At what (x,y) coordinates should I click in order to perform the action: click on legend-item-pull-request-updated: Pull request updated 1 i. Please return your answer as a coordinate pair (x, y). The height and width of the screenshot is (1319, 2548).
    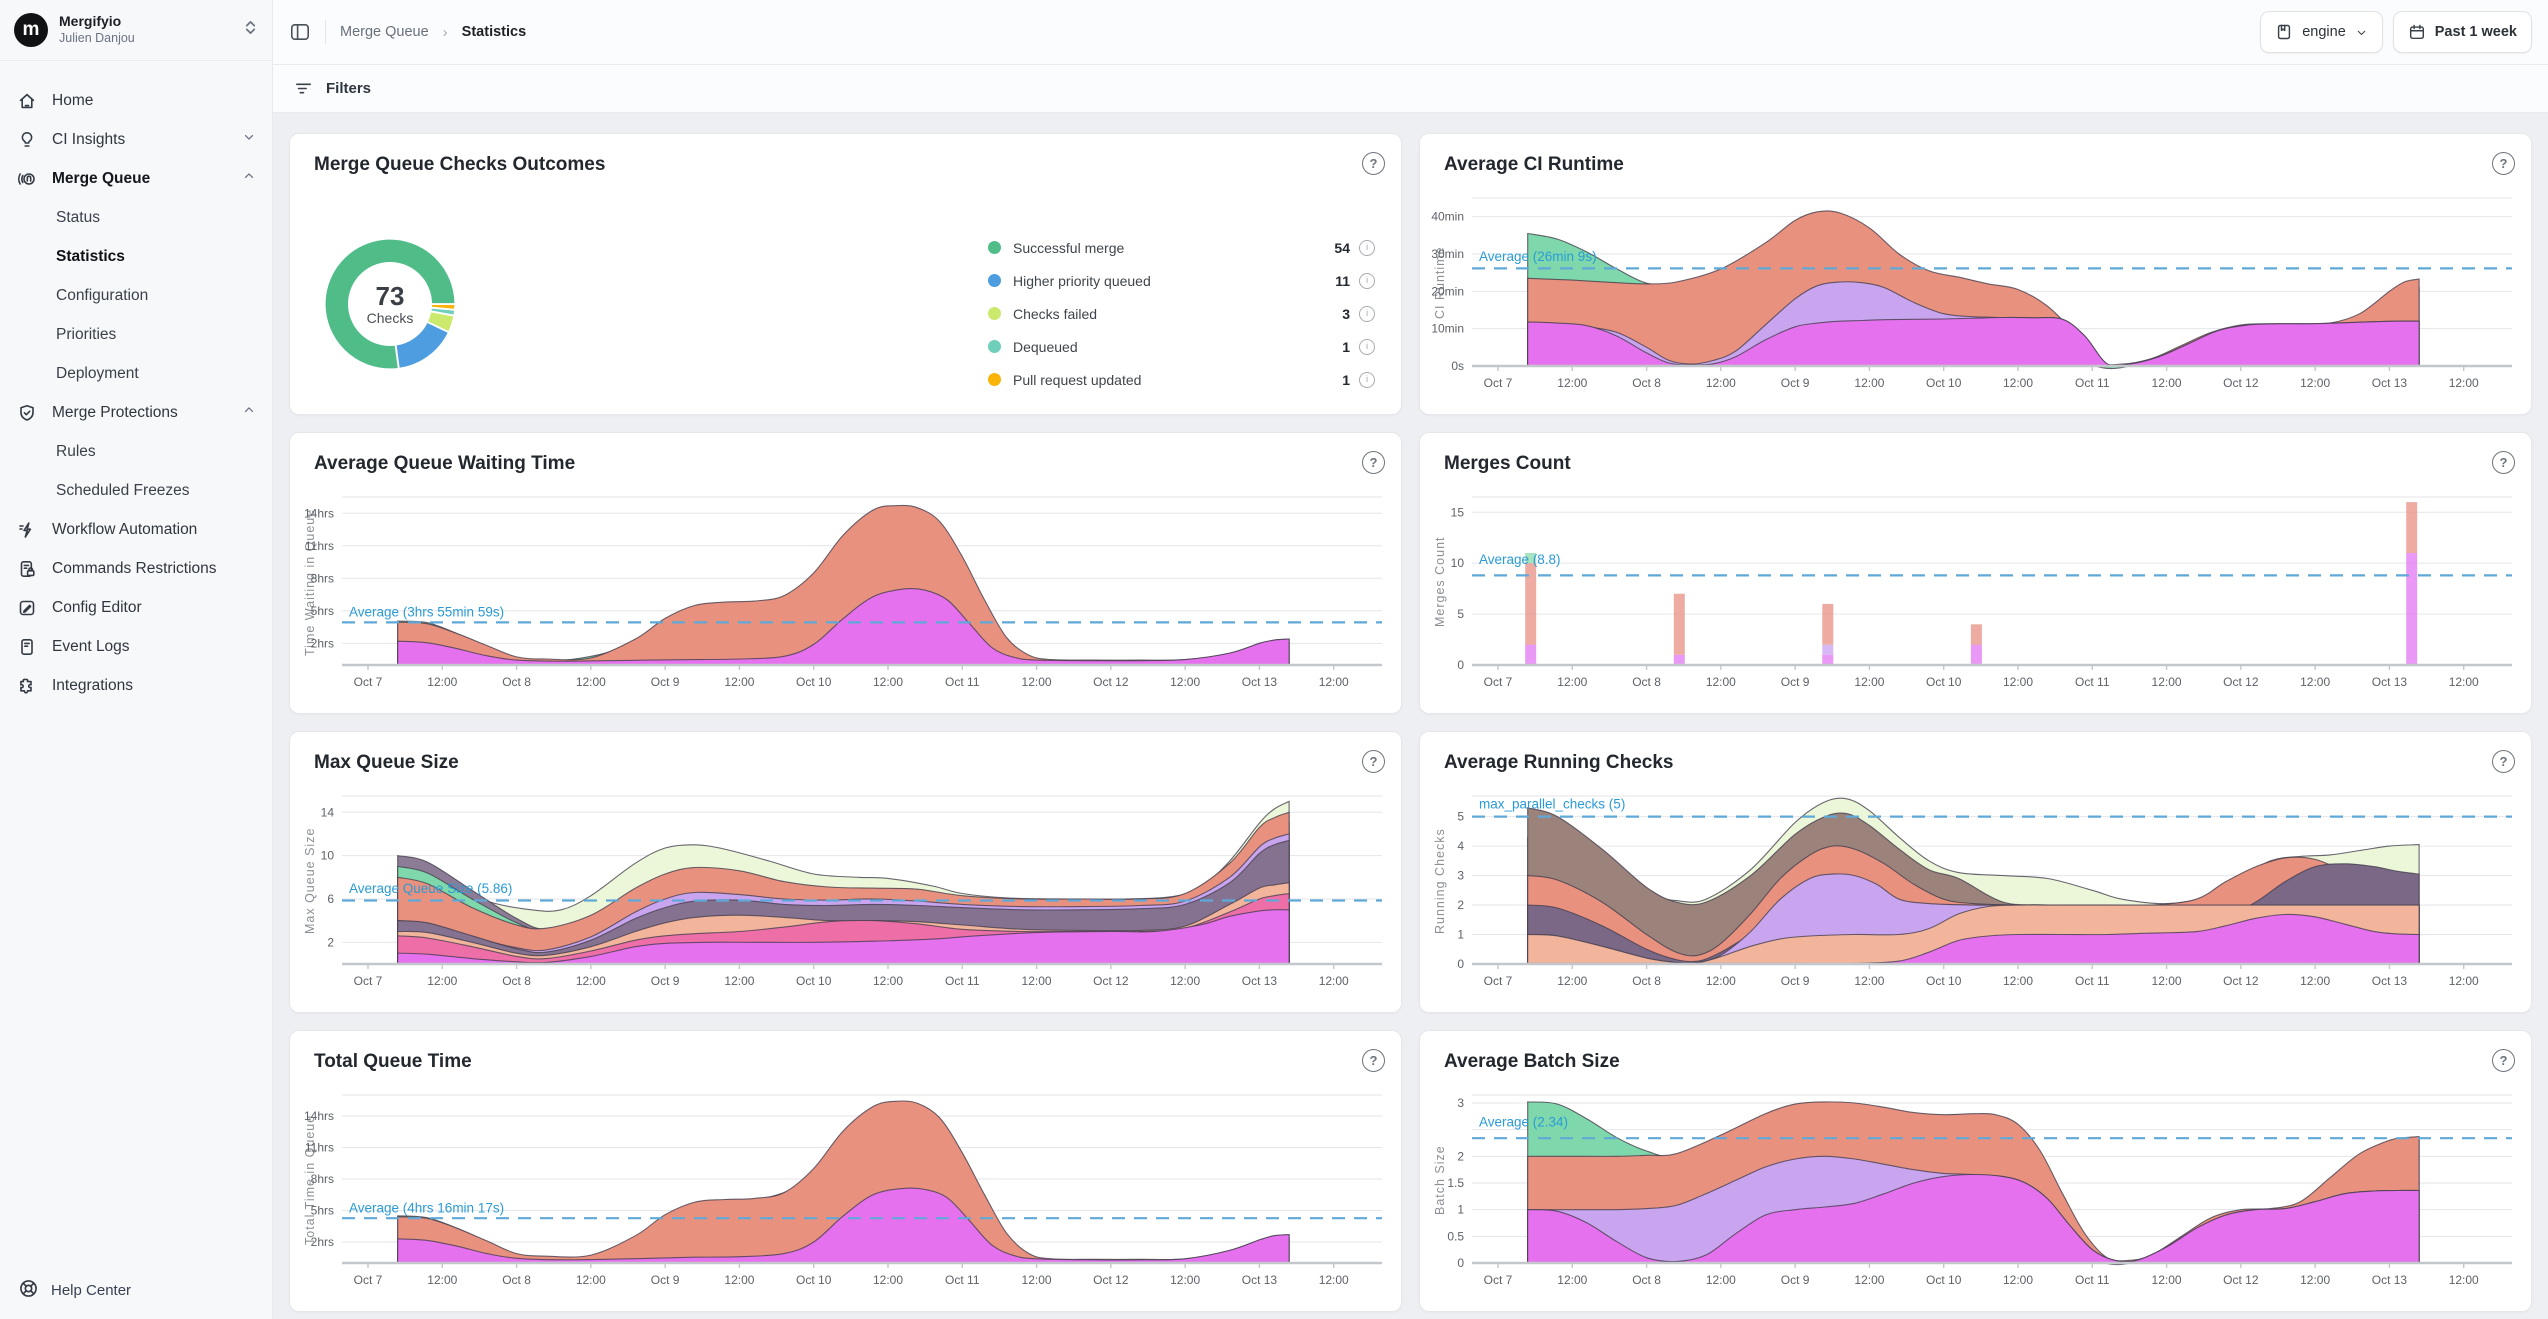
    Looking at the image, I should click on (1181, 379).